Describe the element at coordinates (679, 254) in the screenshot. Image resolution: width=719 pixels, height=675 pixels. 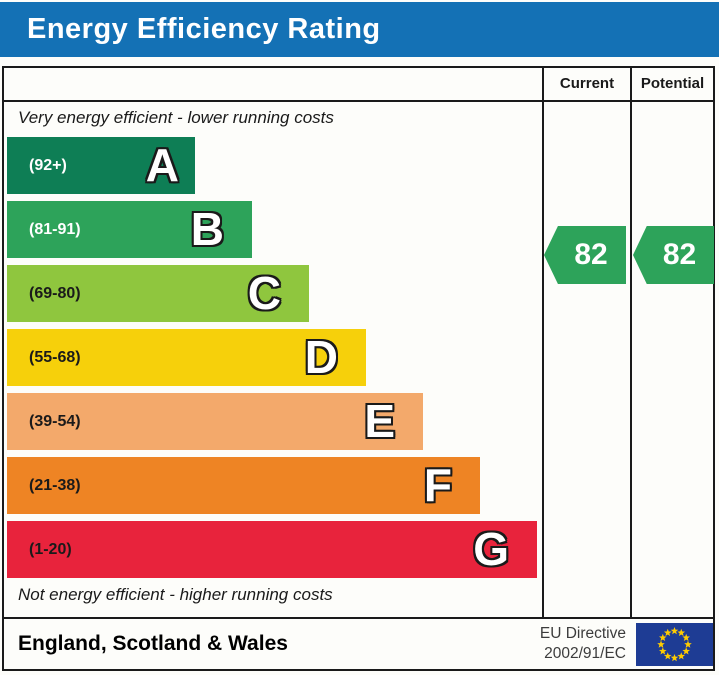
I see `potential-rating-value: 82` at that location.